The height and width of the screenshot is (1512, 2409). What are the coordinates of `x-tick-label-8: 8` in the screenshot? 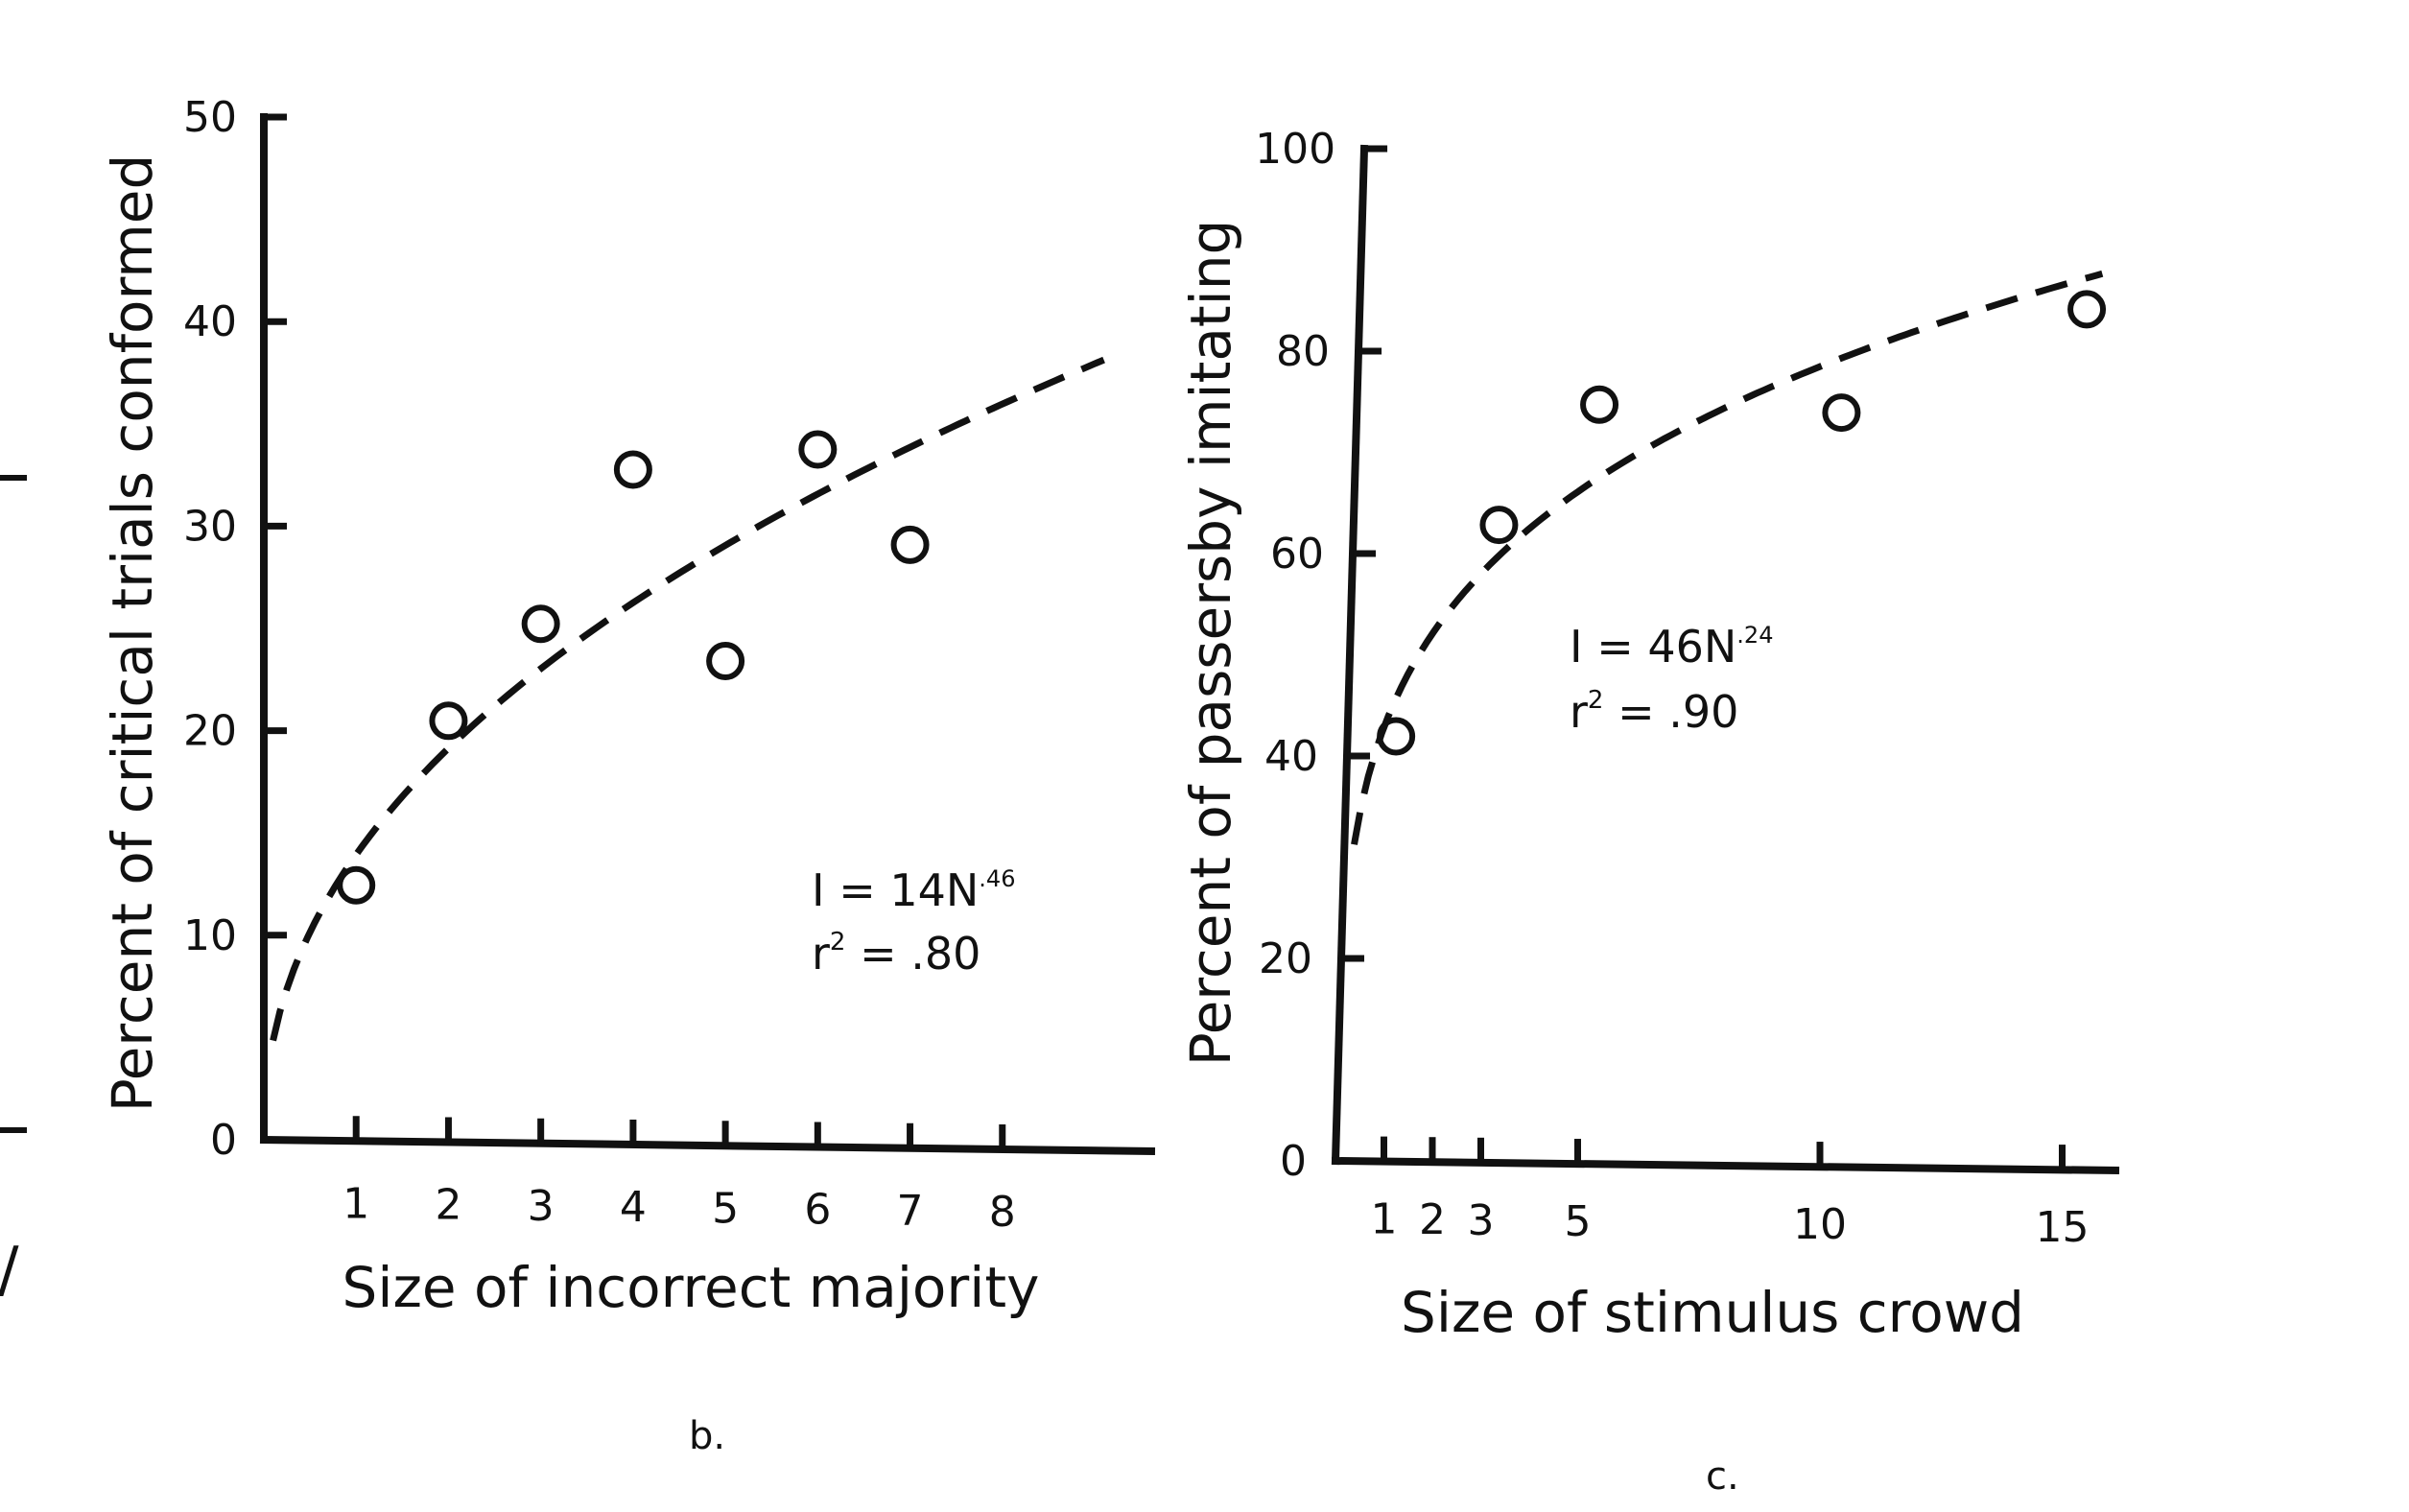 It's located at (1002, 1212).